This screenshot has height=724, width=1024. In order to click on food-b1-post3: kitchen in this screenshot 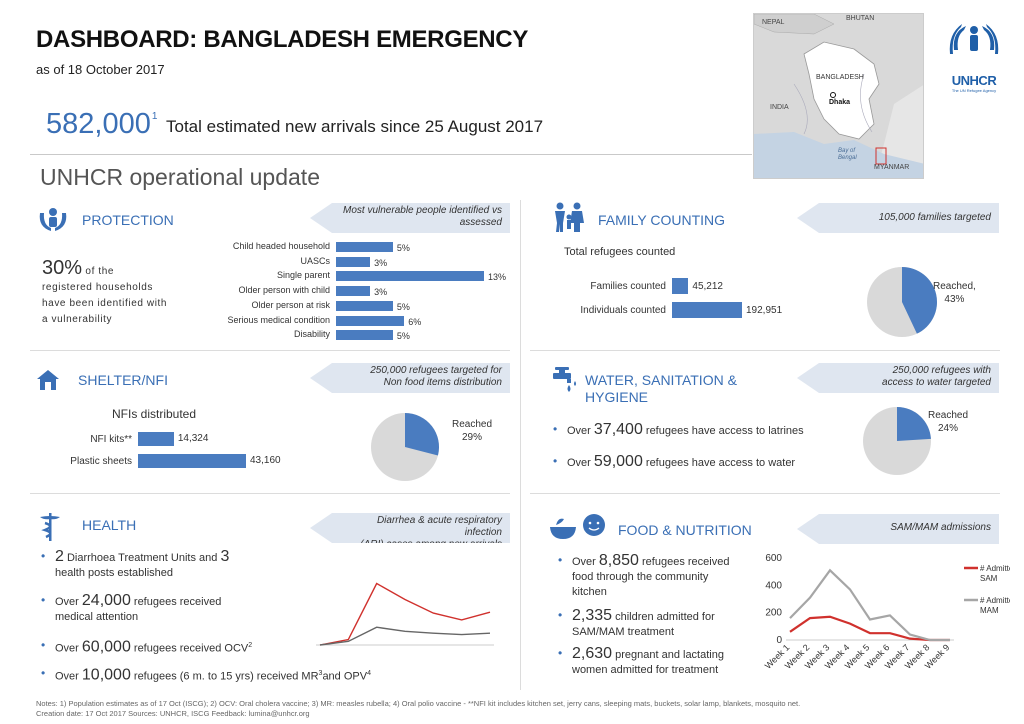, I will do `click(589, 592)`.